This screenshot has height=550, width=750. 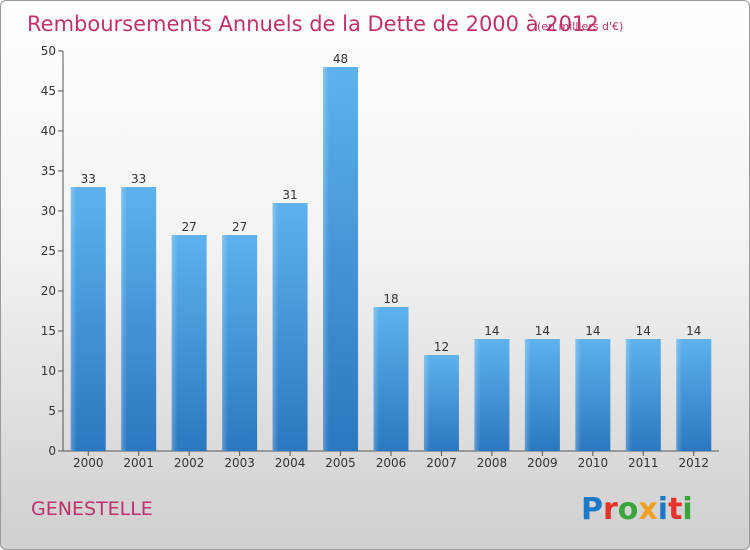 What do you see at coordinates (340, 463) in the screenshot?
I see `x-tick-label-2005: 2005` at bounding box center [340, 463].